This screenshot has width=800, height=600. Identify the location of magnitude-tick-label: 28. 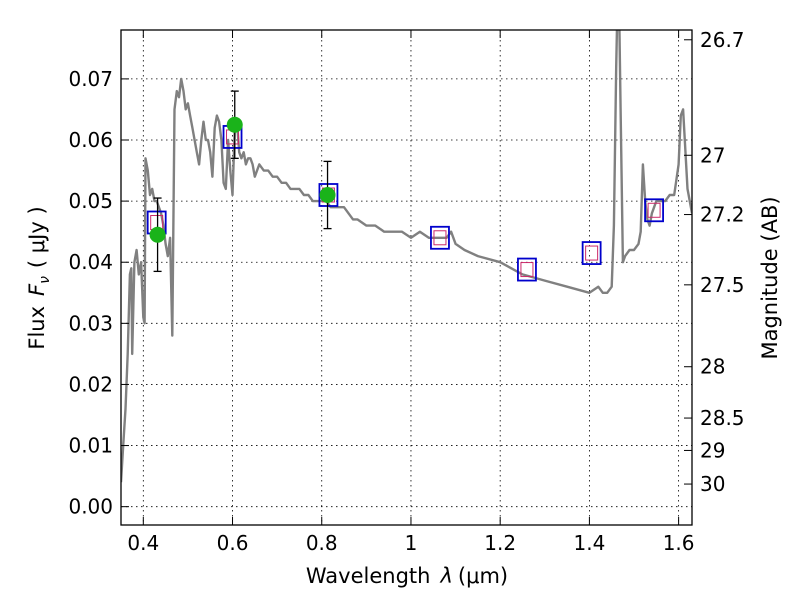
(712, 367).